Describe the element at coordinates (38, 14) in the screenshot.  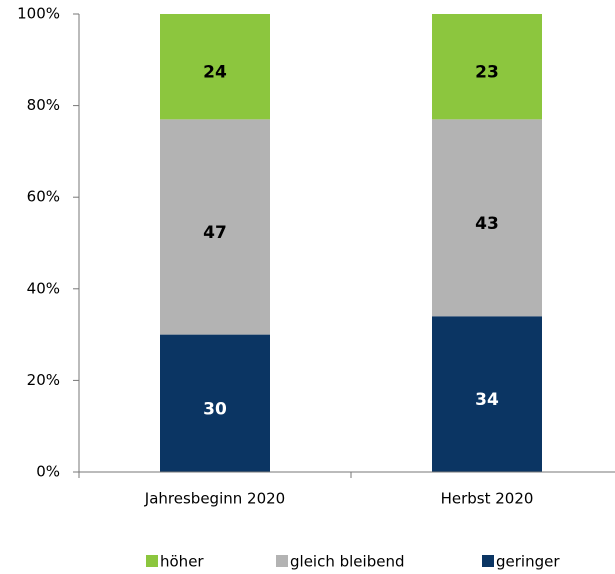
I see `y-tick-label: 100%` at that location.